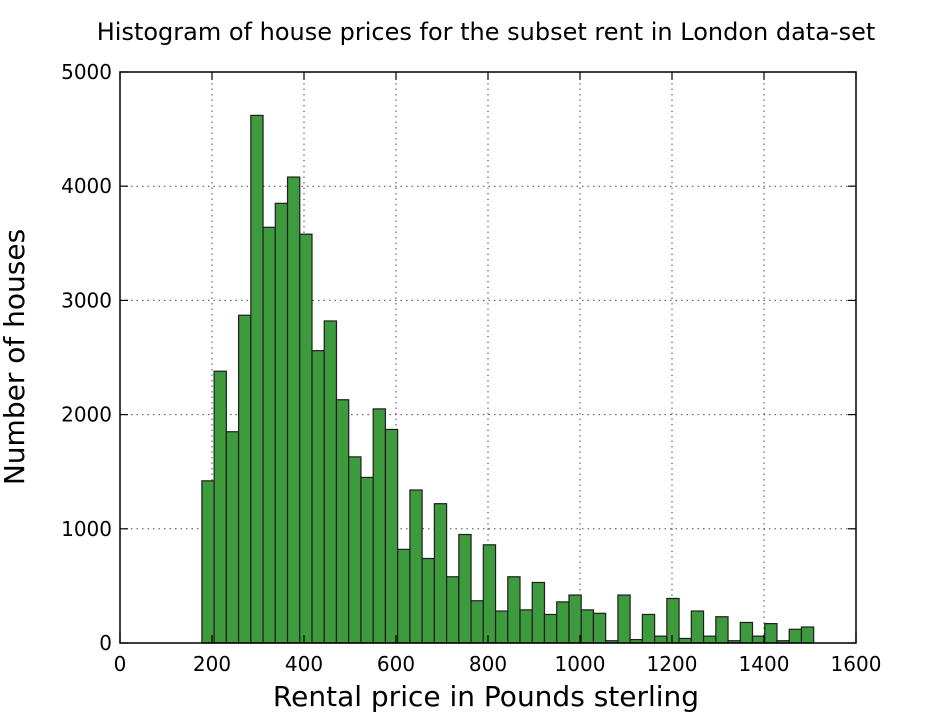  What do you see at coordinates (304, 664) in the screenshot?
I see `x-tick-label: 400` at bounding box center [304, 664].